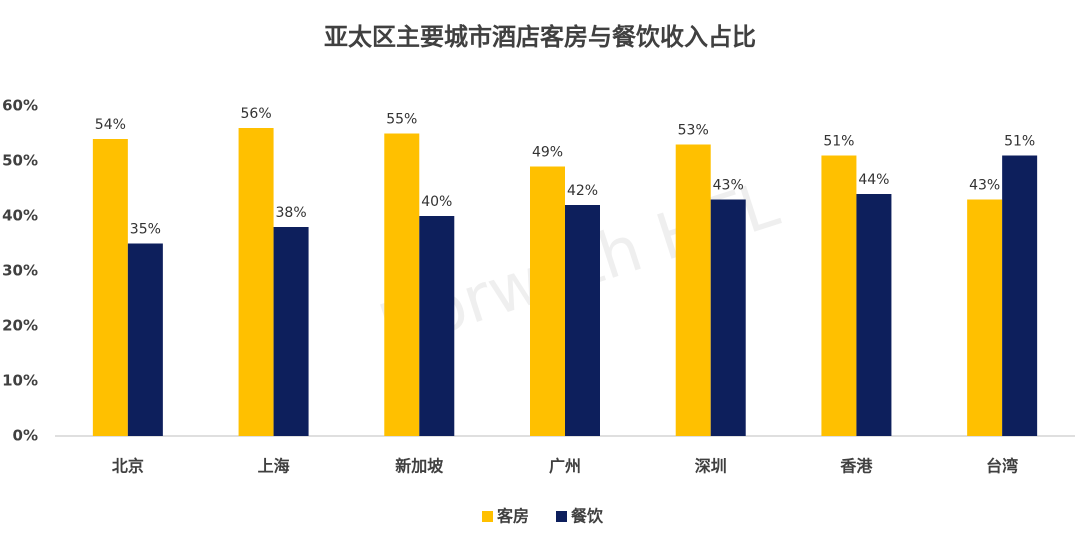 This screenshot has height=539, width=1080. I want to click on value-label: 53%, so click(693, 131).